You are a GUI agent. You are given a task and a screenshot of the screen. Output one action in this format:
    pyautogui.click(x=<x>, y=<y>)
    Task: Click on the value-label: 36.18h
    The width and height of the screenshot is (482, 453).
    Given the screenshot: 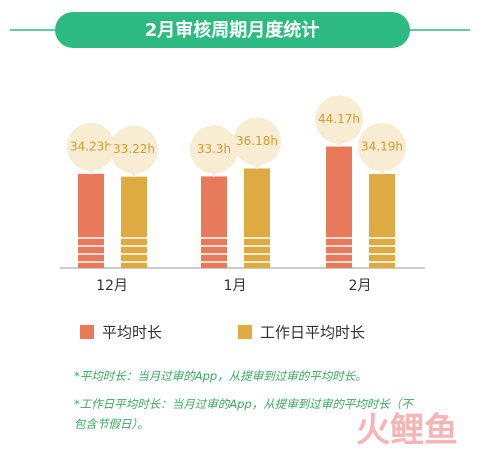 What is the action you would take?
    pyautogui.click(x=257, y=141)
    